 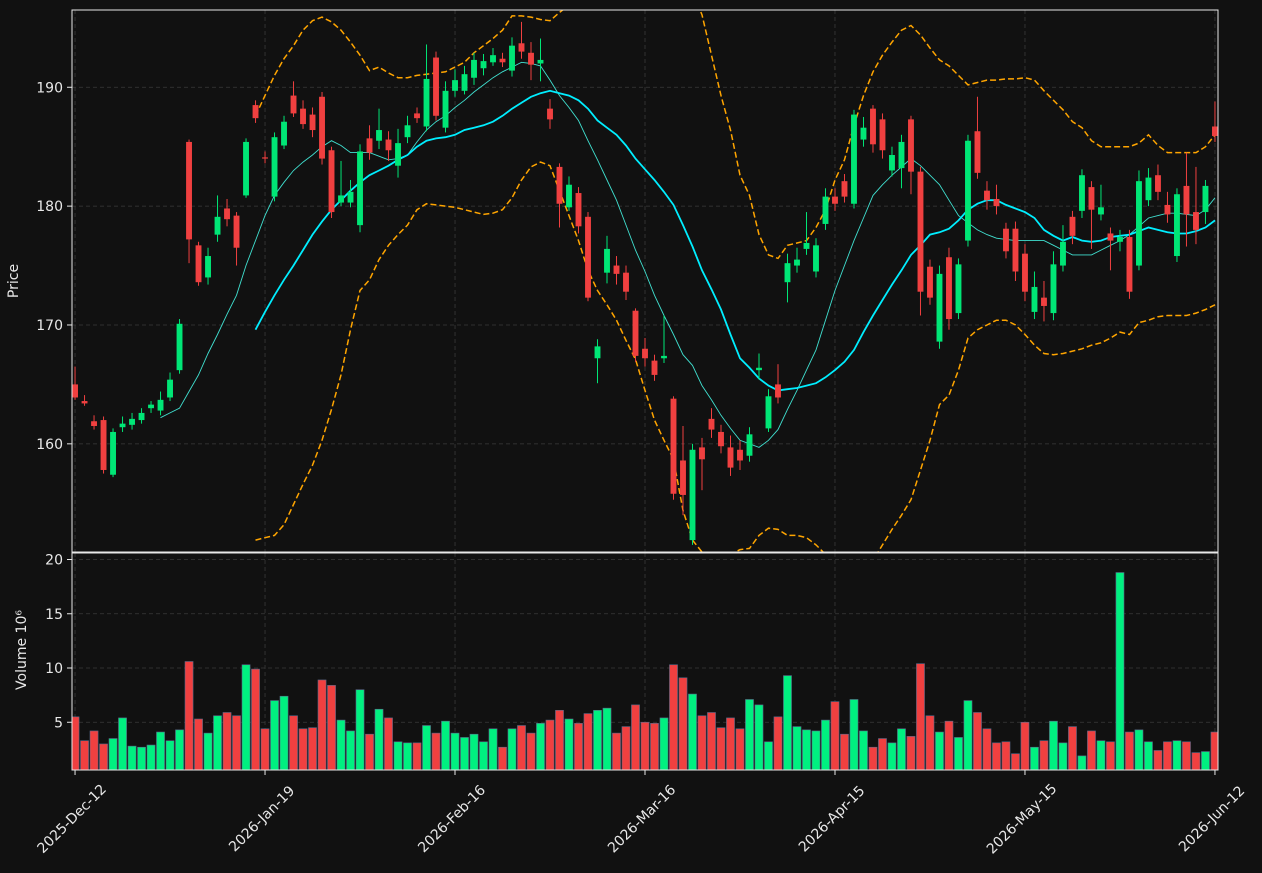 What do you see at coordinates (14, 281) in the screenshot?
I see `y-axis-label: Price` at bounding box center [14, 281].